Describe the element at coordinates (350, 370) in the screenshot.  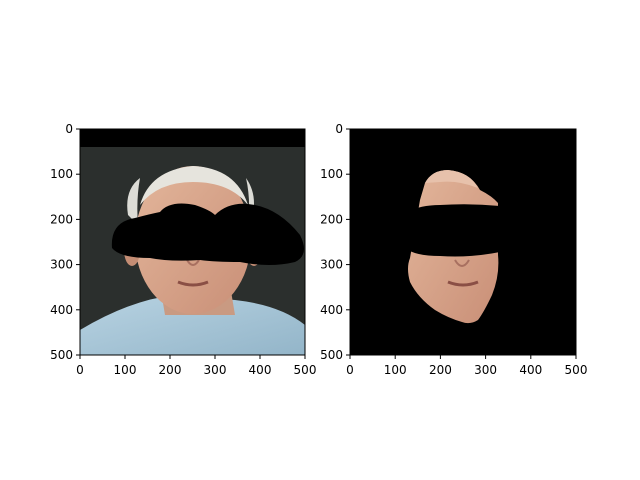
I see `right-xtick-label: 0` at that location.